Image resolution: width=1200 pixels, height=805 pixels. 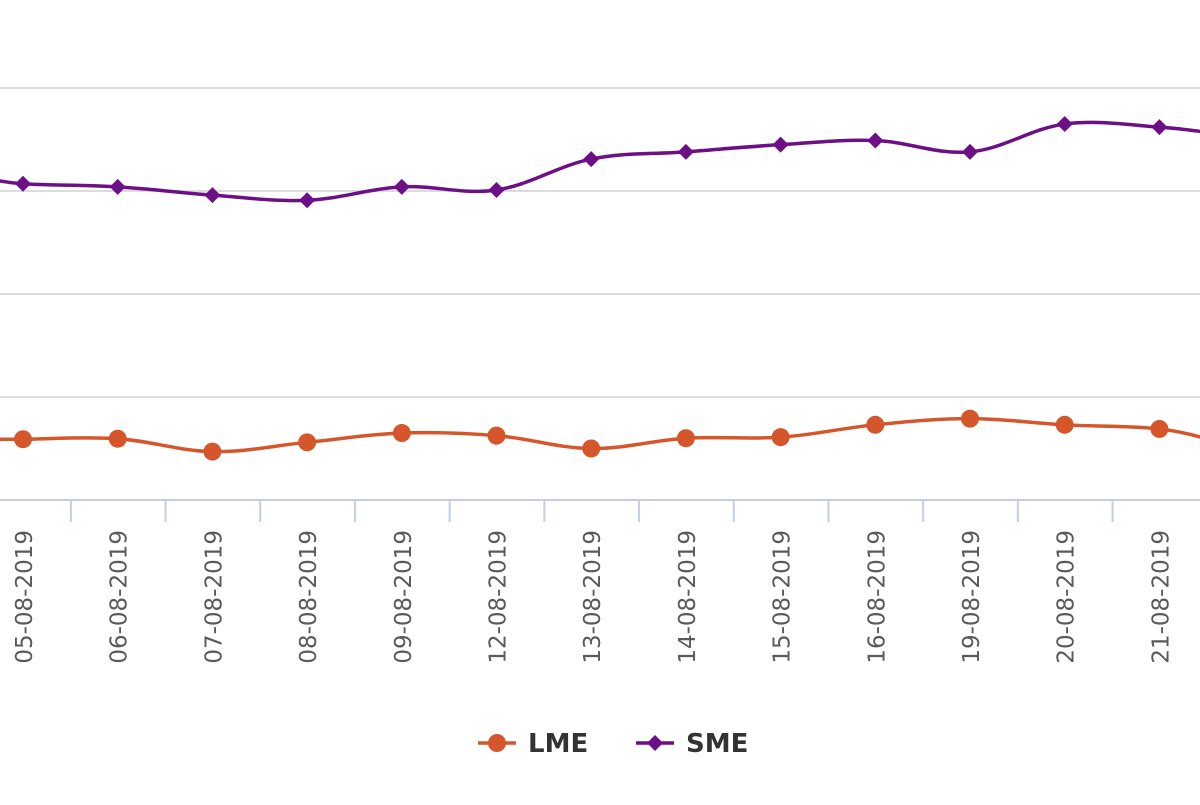 What do you see at coordinates (717, 744) in the screenshot?
I see `legend-label: SME` at bounding box center [717, 744].